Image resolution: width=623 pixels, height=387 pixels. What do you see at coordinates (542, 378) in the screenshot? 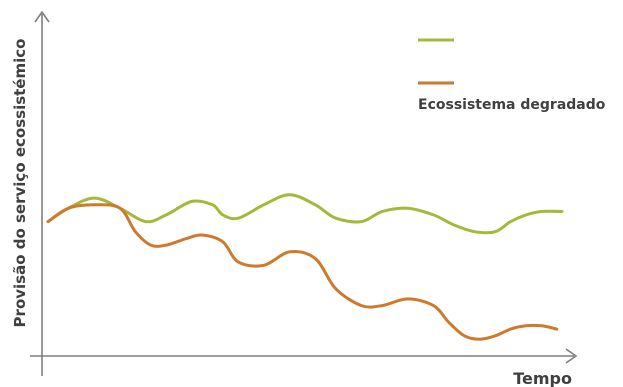
I see `x-axis-label: Tempo` at bounding box center [542, 378].